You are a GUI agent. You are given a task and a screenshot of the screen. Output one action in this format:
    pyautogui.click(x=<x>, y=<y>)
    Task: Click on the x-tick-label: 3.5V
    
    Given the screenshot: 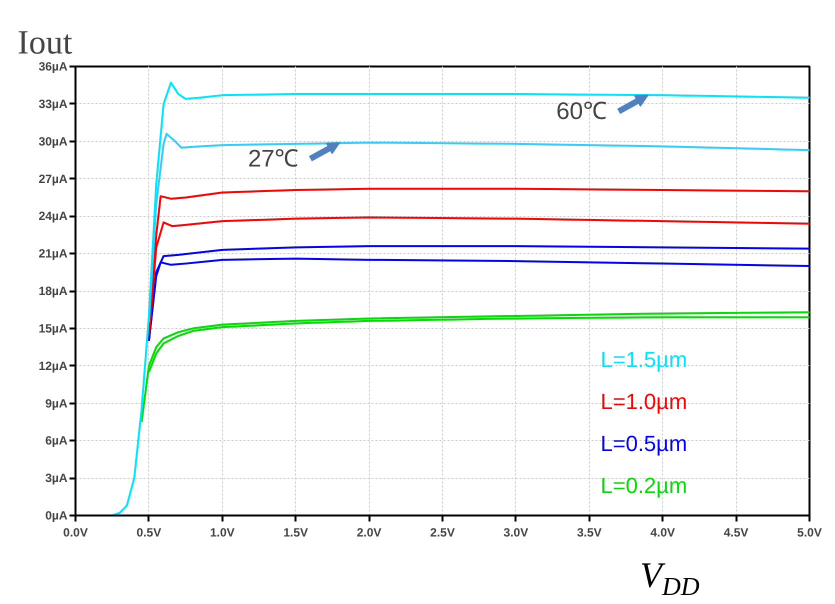 What is the action you would take?
    pyautogui.click(x=589, y=533)
    